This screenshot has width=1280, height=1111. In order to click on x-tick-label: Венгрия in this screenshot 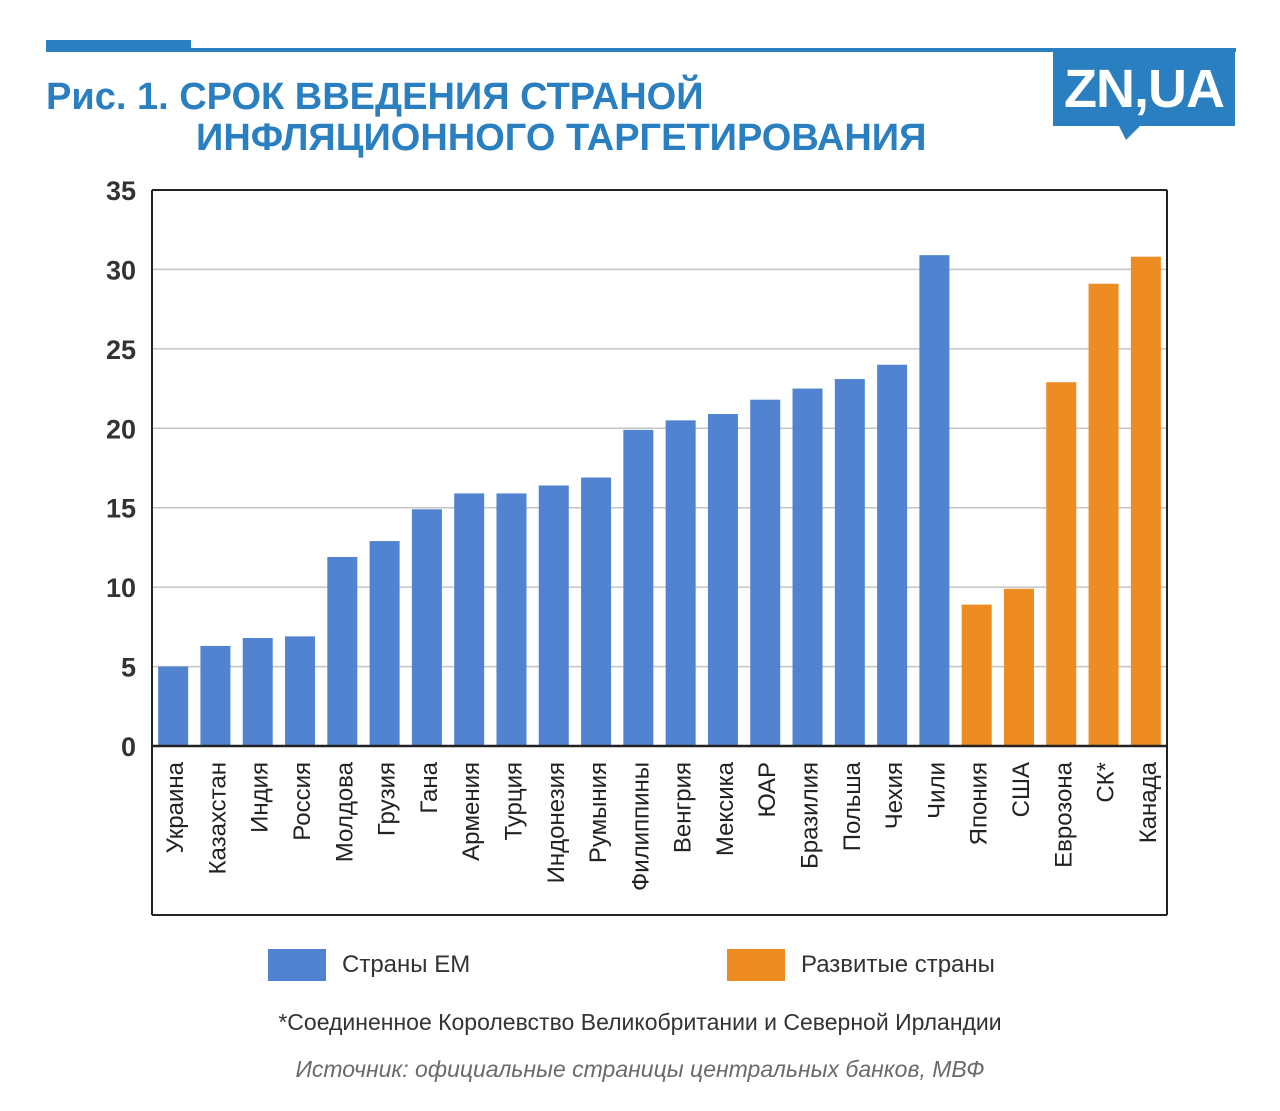, I will do `click(683, 807)`.